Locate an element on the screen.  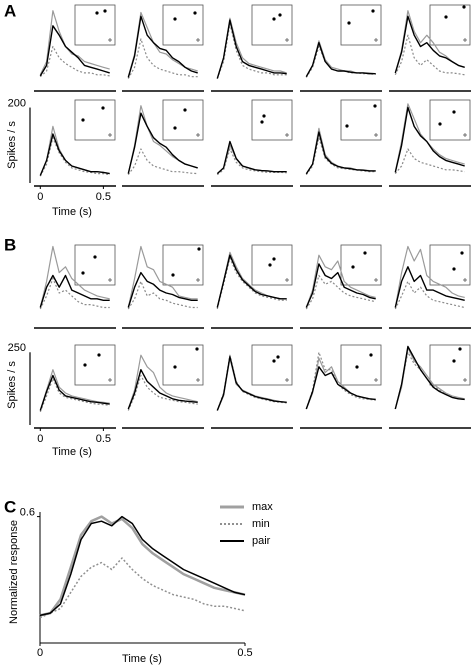
panel-label: B is located at coordinates (10, 244).